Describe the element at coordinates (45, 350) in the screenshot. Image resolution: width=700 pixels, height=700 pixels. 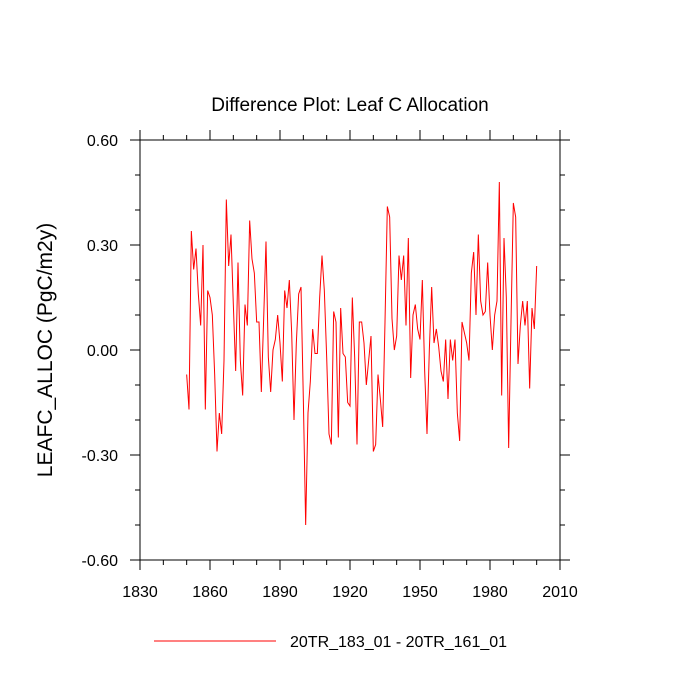
I see `y-axis-label: LEAFC_ALLOC (PgC/m2y)` at that location.